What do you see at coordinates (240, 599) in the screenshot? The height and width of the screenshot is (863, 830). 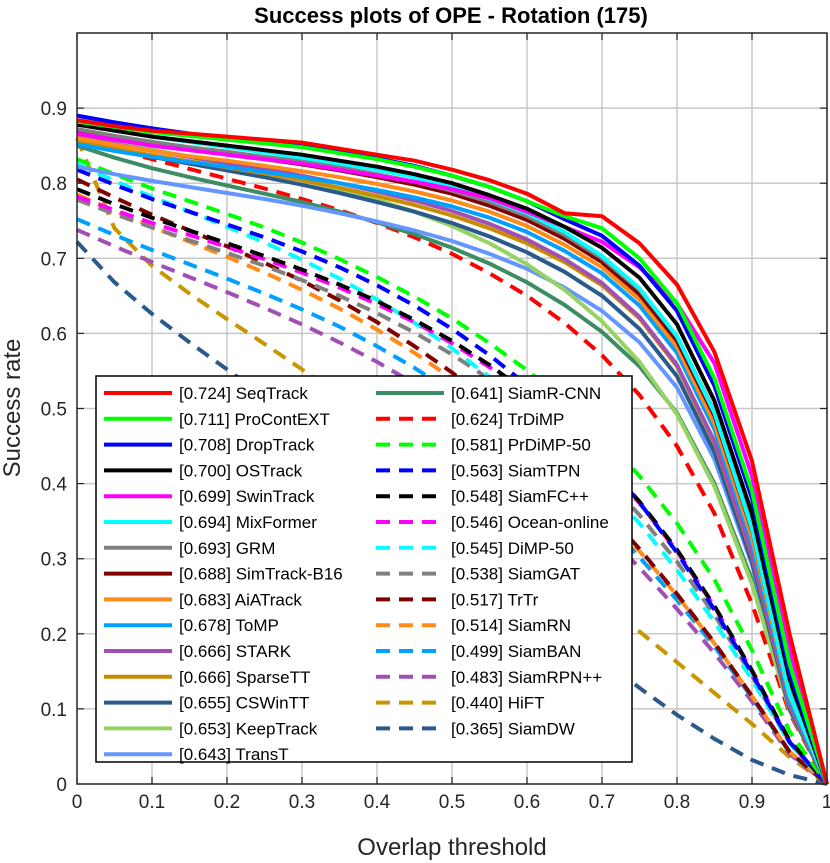 I see `legend-label: [0.683] AiATrack` at bounding box center [240, 599].